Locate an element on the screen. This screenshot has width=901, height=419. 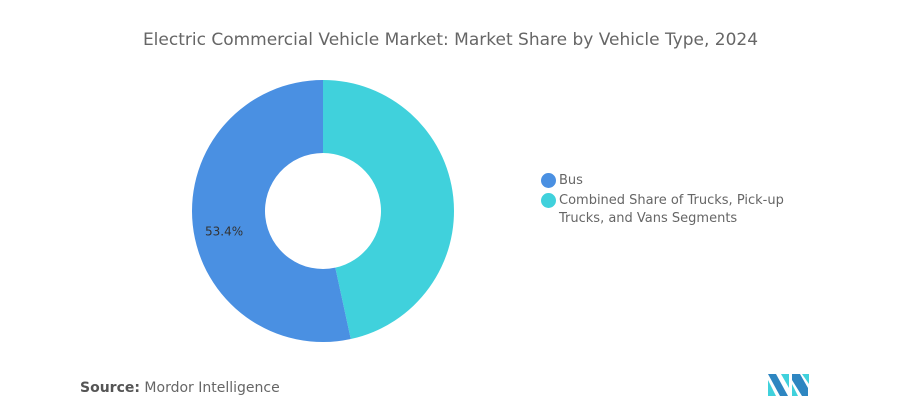
legend-swatch-bus is located at coordinates (548, 180).